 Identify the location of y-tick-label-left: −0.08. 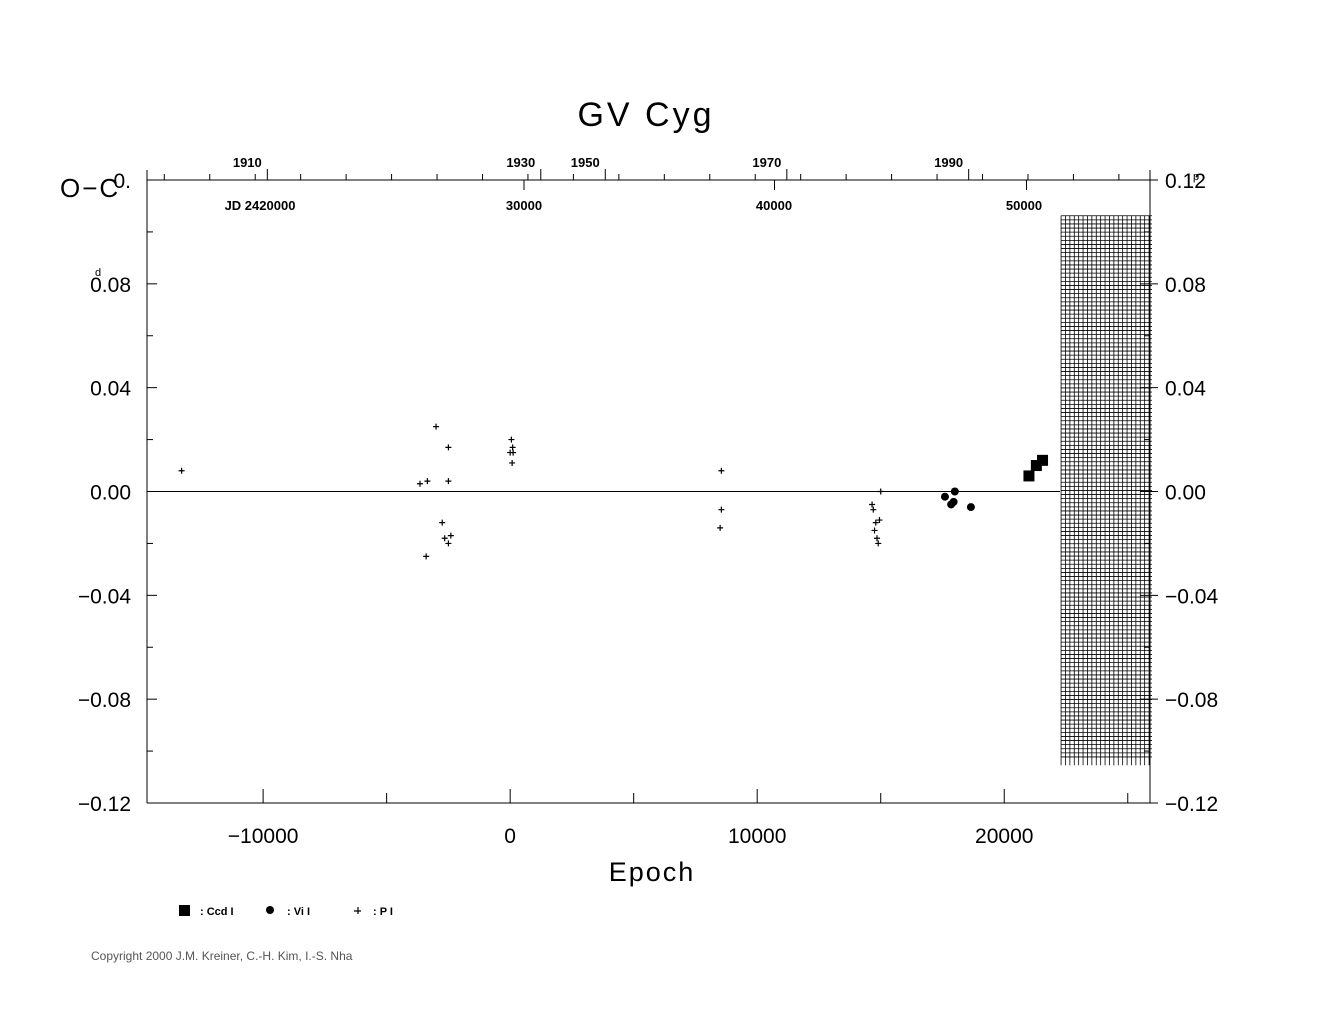
(104, 700).